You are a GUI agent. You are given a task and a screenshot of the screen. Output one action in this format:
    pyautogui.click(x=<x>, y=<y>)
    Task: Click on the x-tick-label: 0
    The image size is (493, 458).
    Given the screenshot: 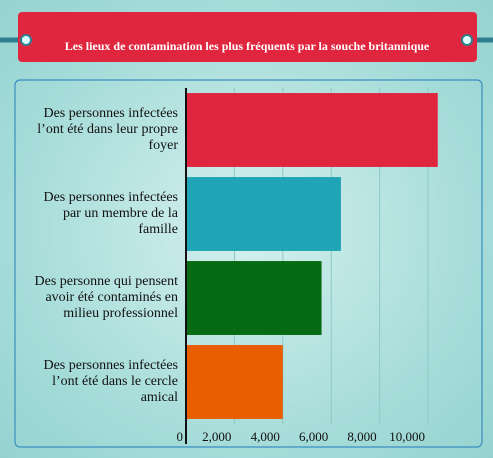 What is the action you would take?
    pyautogui.click(x=180, y=436)
    